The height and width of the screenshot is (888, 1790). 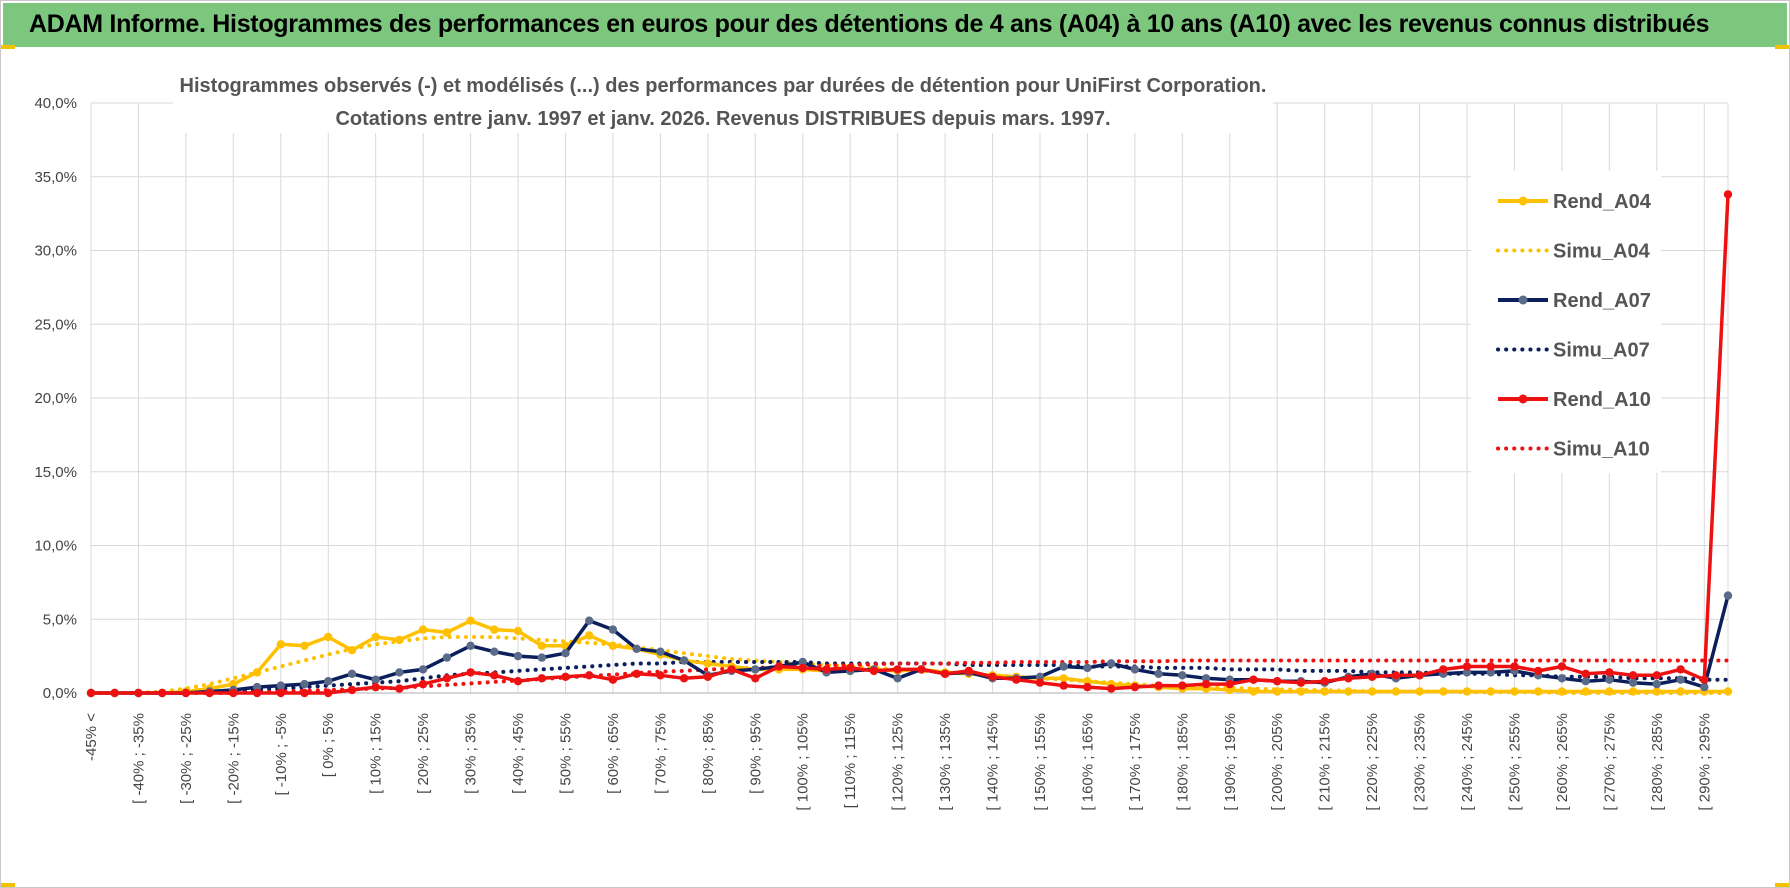 What do you see at coordinates (8, 47) in the screenshot?
I see `corner-accent-left` at bounding box center [8, 47].